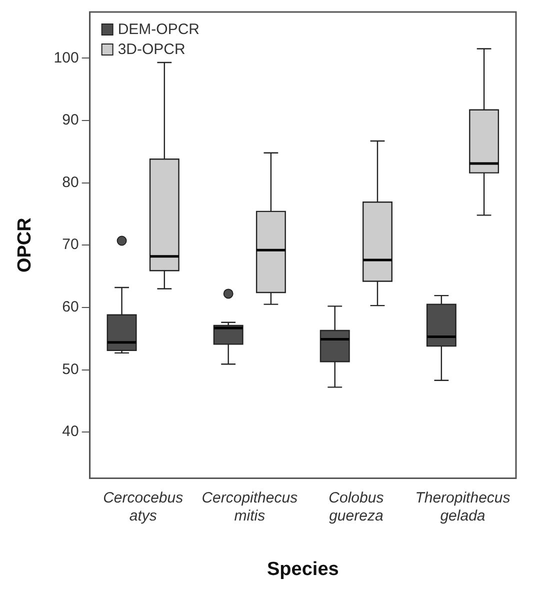  I want to click on y-tick-label: 40, so click(70, 431).